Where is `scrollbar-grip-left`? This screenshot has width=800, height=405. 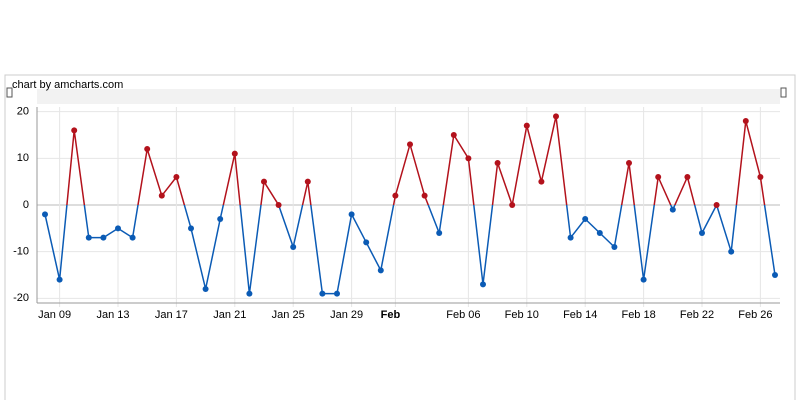 scrollbar-grip-left is located at coordinates (9, 92).